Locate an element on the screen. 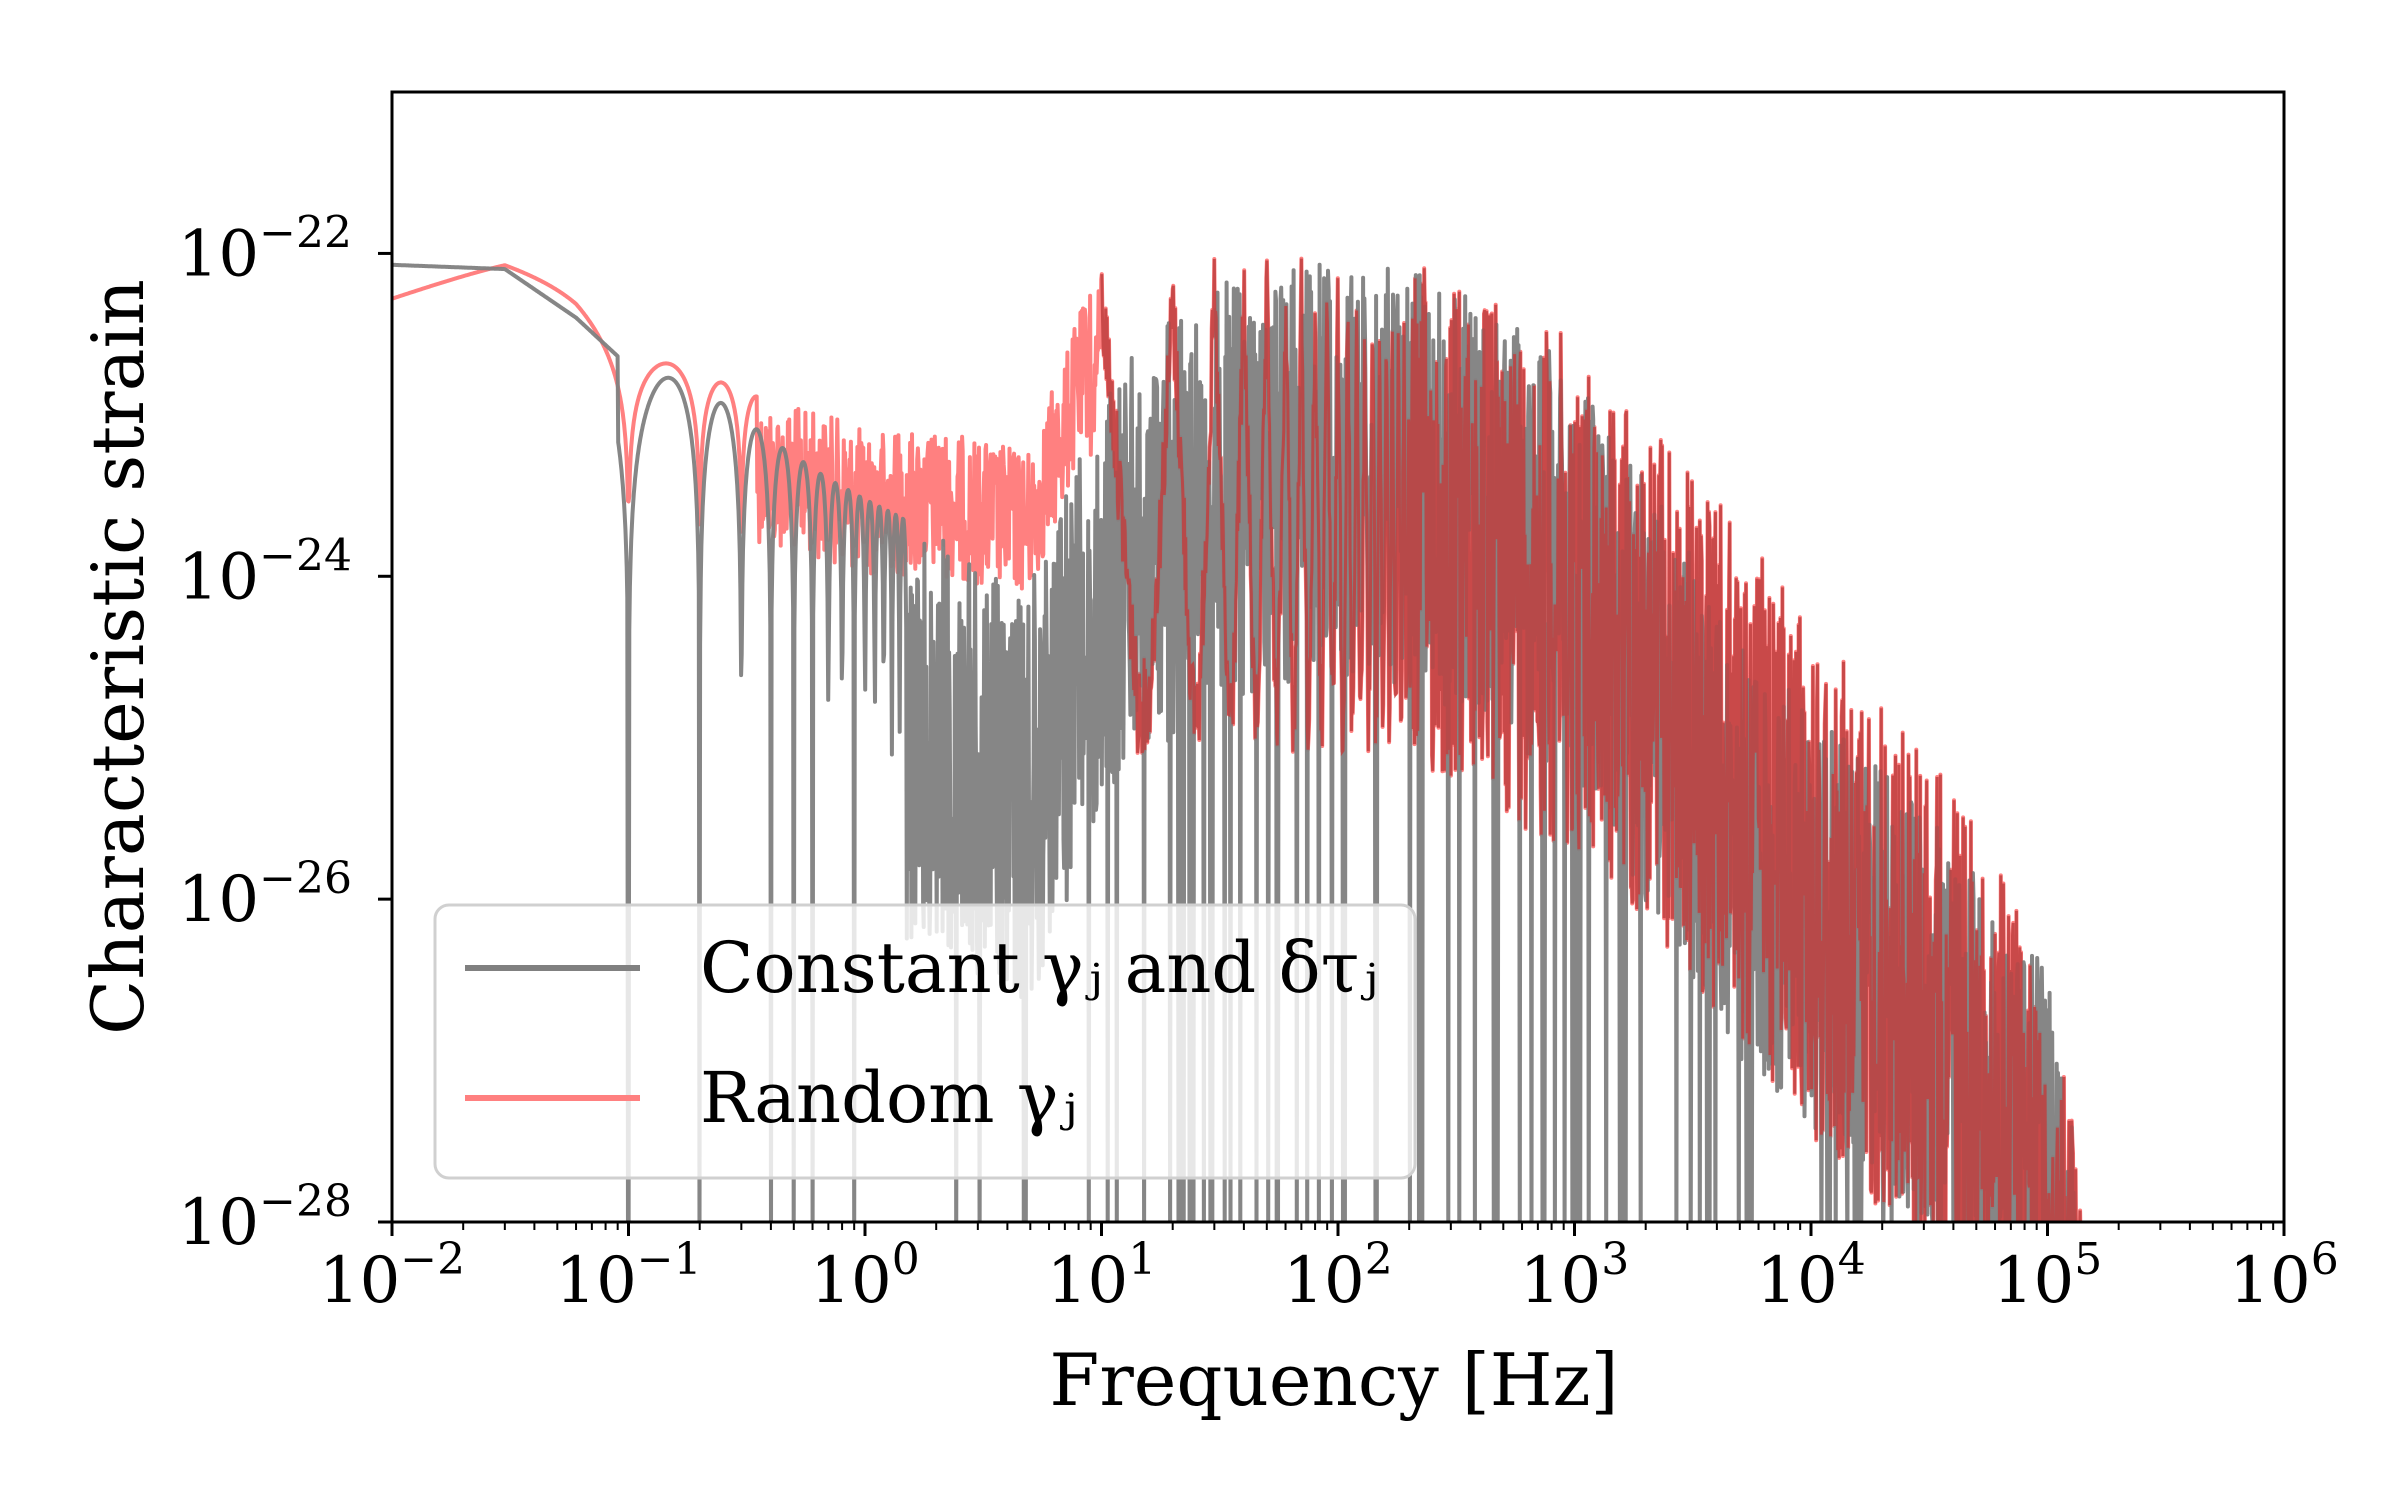  y-tick-label: 10−24 is located at coordinates (265, 572).